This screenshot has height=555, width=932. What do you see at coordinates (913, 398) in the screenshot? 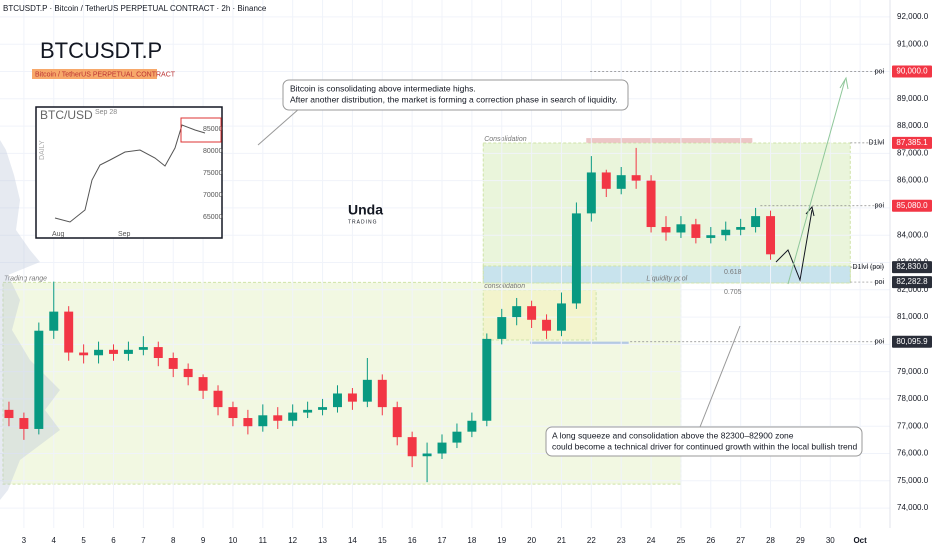
I see `y-tick-label: 78,000.0` at bounding box center [913, 398].